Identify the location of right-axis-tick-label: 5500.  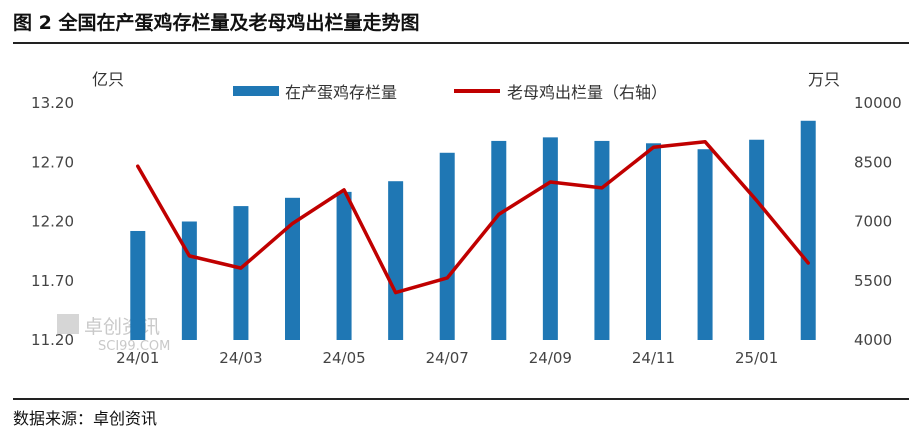
(873, 281).